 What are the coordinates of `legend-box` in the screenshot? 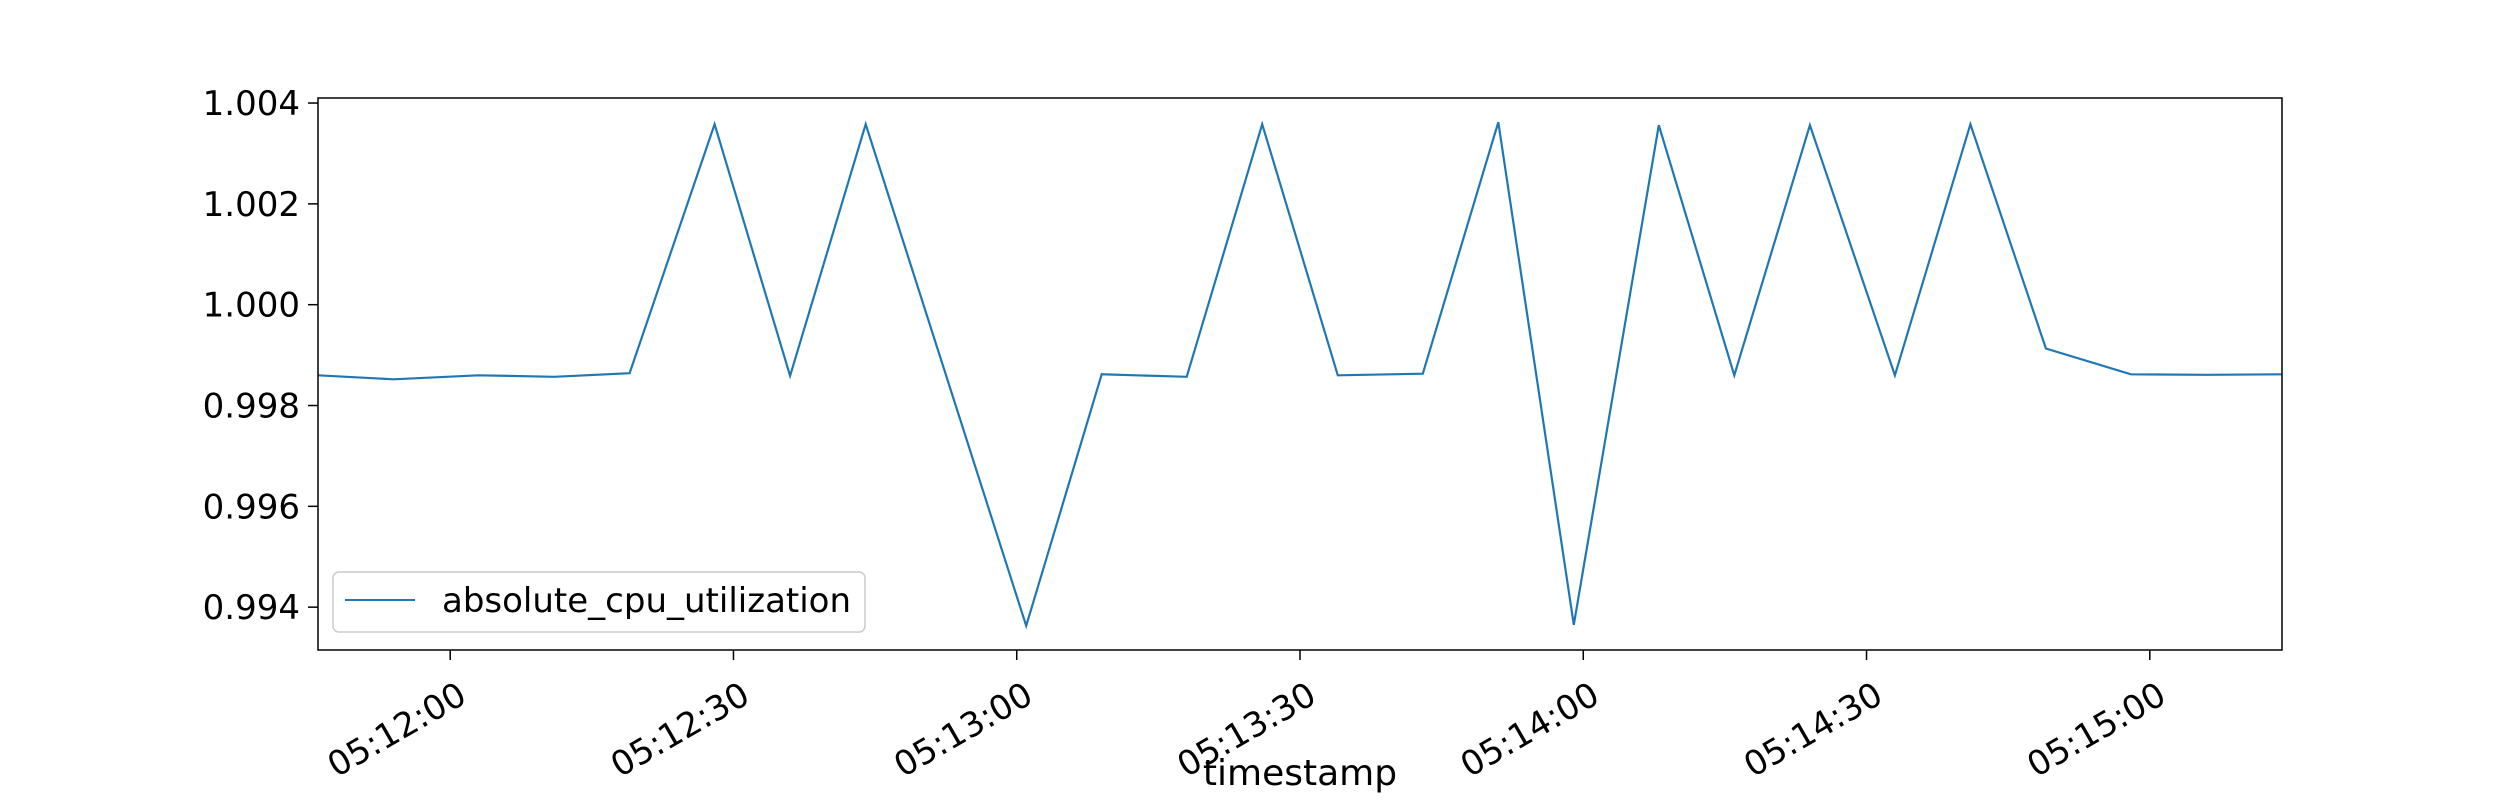 It's located at (599, 602).